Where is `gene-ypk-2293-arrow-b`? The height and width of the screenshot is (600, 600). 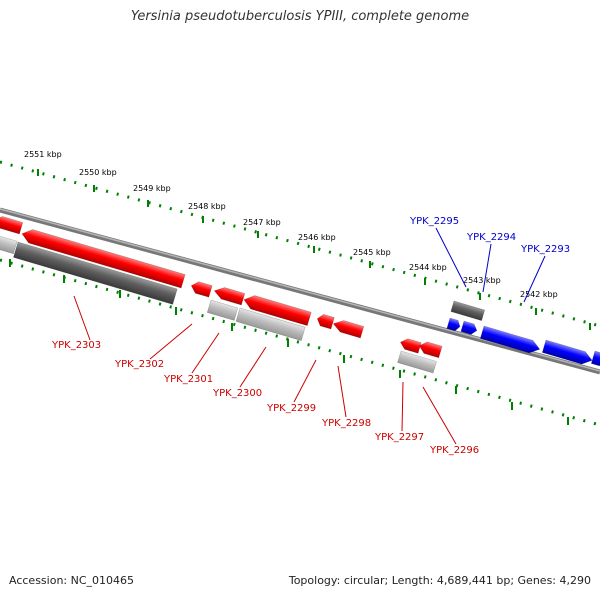
gene-ypk-2293-arrow-b is located at coordinates (567, 352).